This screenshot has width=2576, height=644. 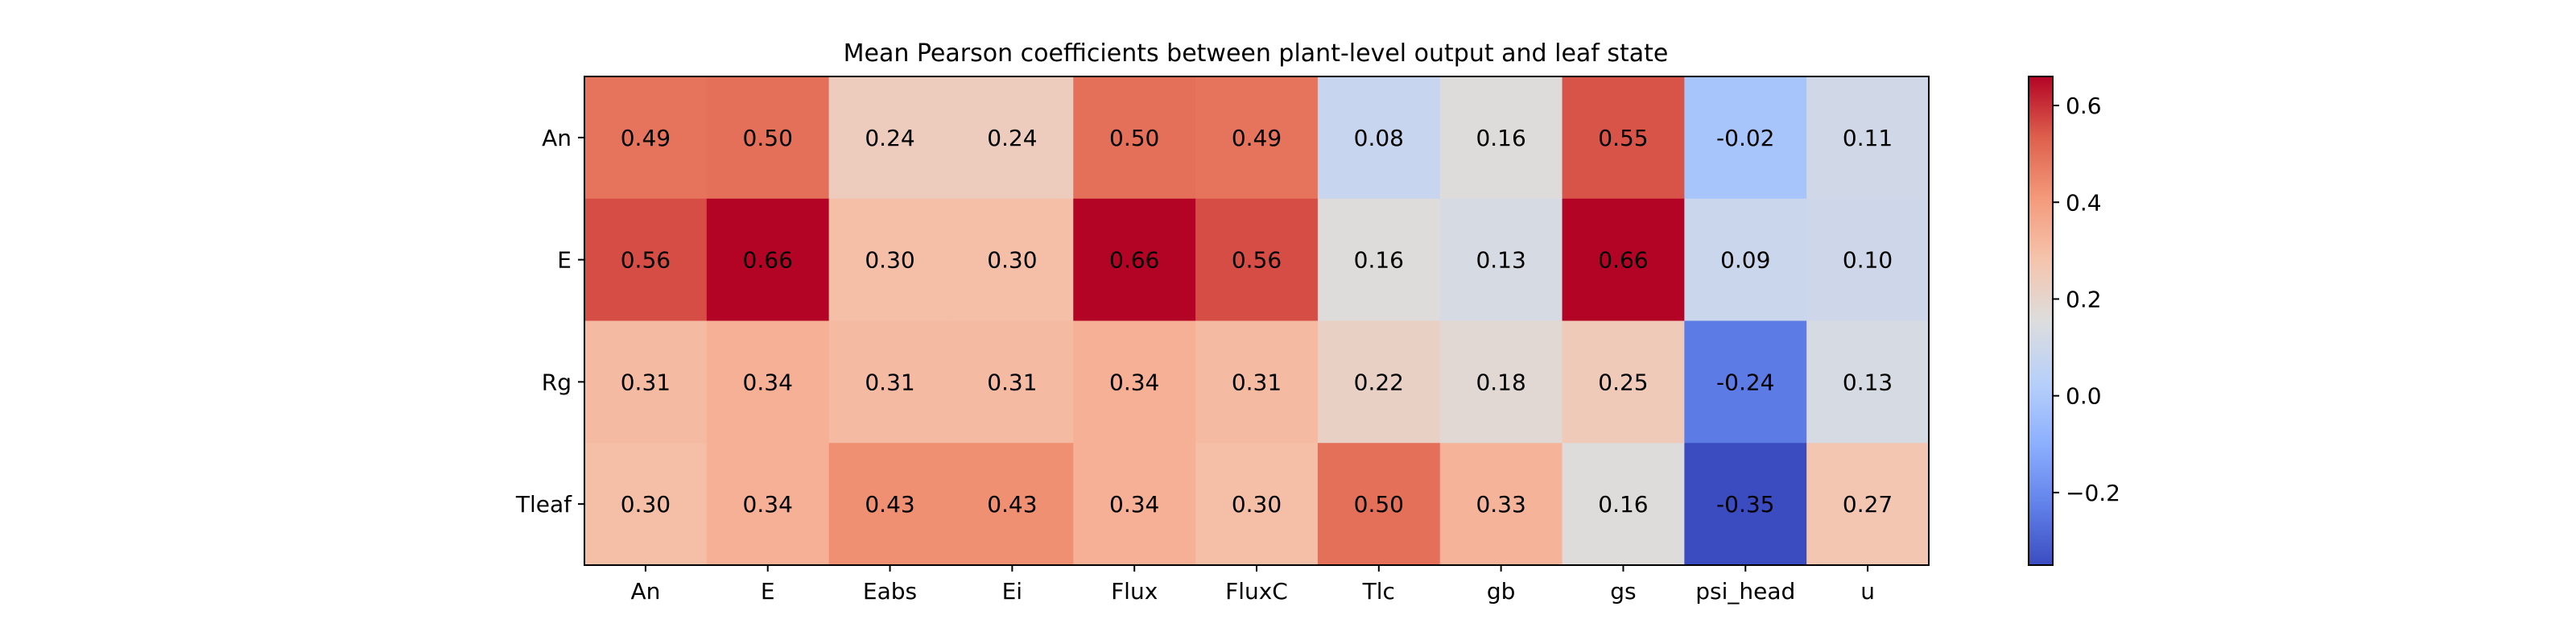 What do you see at coordinates (557, 138) in the screenshot?
I see `y-tick-label: An` at bounding box center [557, 138].